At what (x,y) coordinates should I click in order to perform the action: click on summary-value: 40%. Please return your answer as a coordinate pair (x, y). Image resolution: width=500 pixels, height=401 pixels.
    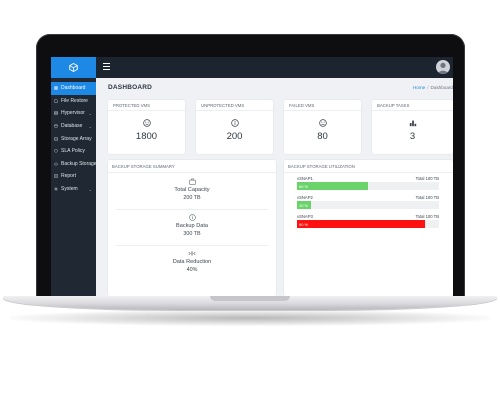
    Looking at the image, I should click on (192, 270).